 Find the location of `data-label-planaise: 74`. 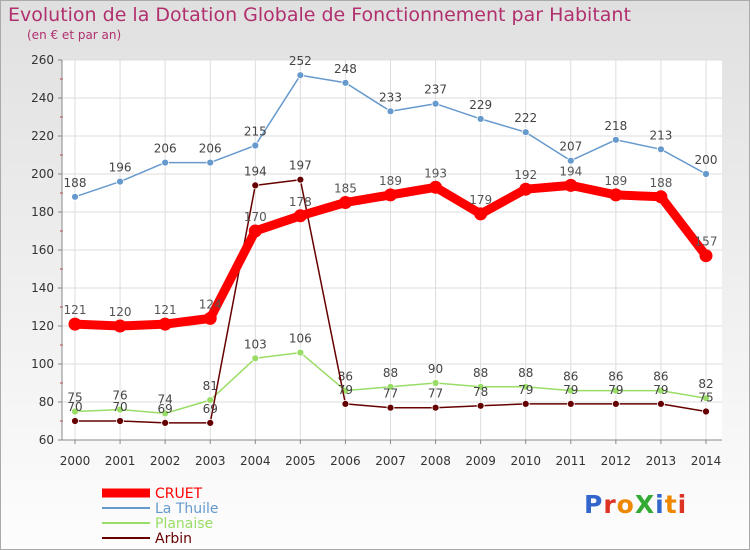

data-label-planaise: 74 is located at coordinates (165, 399).